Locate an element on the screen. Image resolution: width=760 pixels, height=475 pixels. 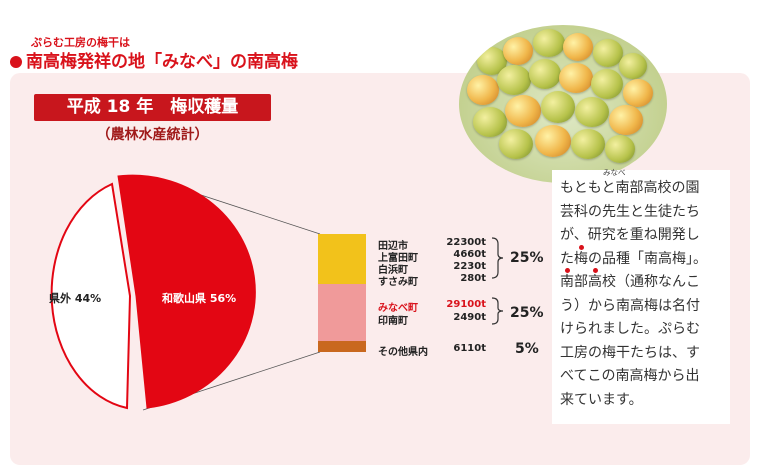
ruby-minabe: みなべ is located at coordinates (614, 172).